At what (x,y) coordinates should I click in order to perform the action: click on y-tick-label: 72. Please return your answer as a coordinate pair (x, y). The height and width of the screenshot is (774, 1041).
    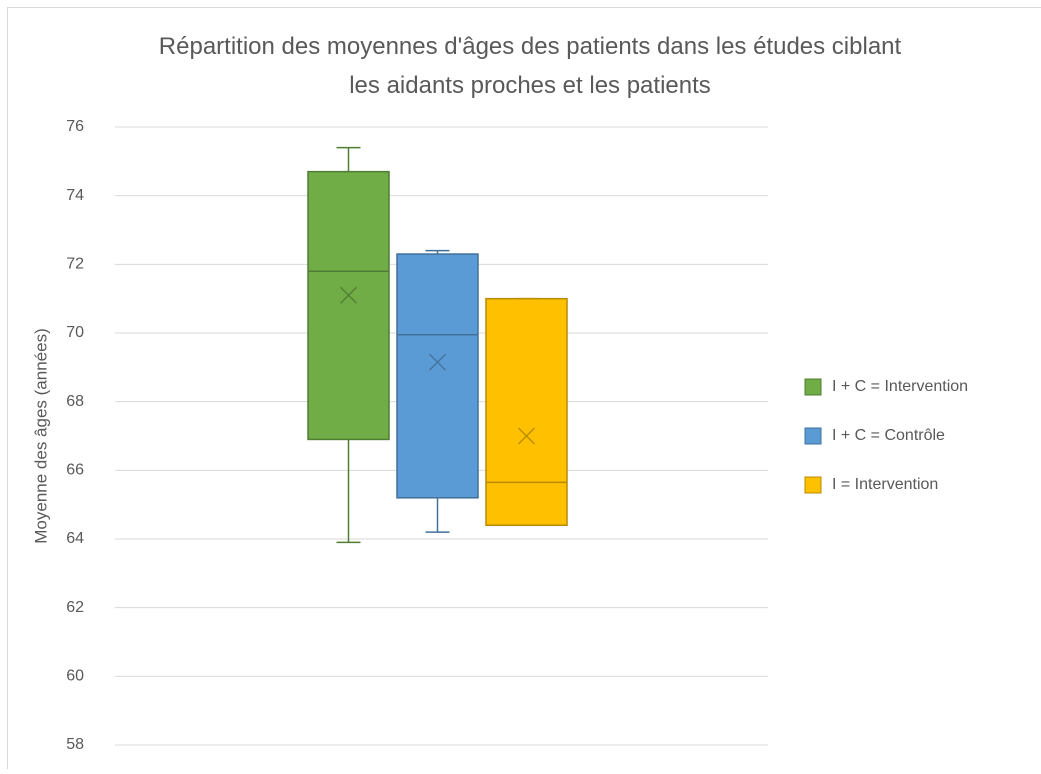
    Looking at the image, I should click on (75, 264).